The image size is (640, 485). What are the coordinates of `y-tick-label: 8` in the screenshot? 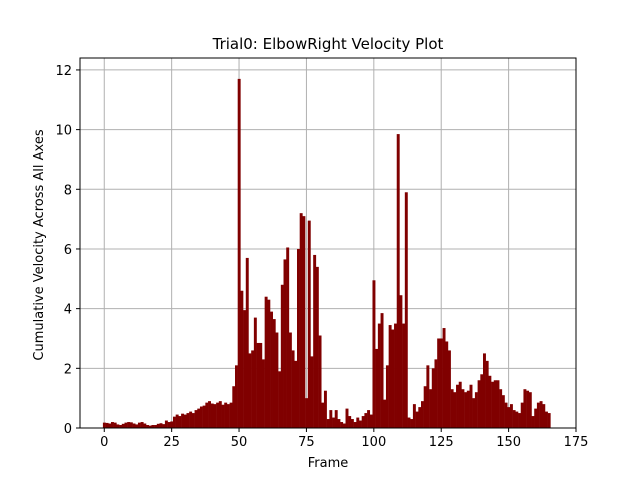 It's located at (68, 190).